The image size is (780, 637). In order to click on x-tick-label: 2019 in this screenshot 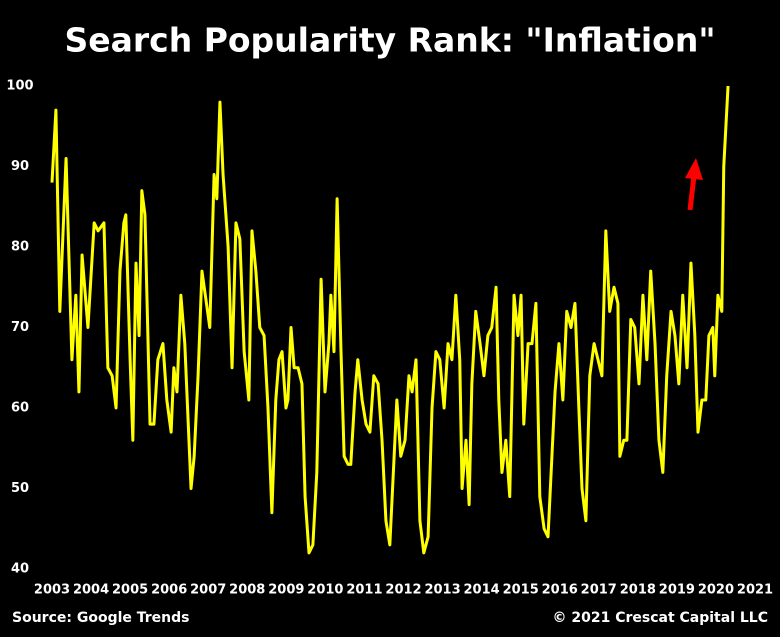, I will do `click(677, 590)`.